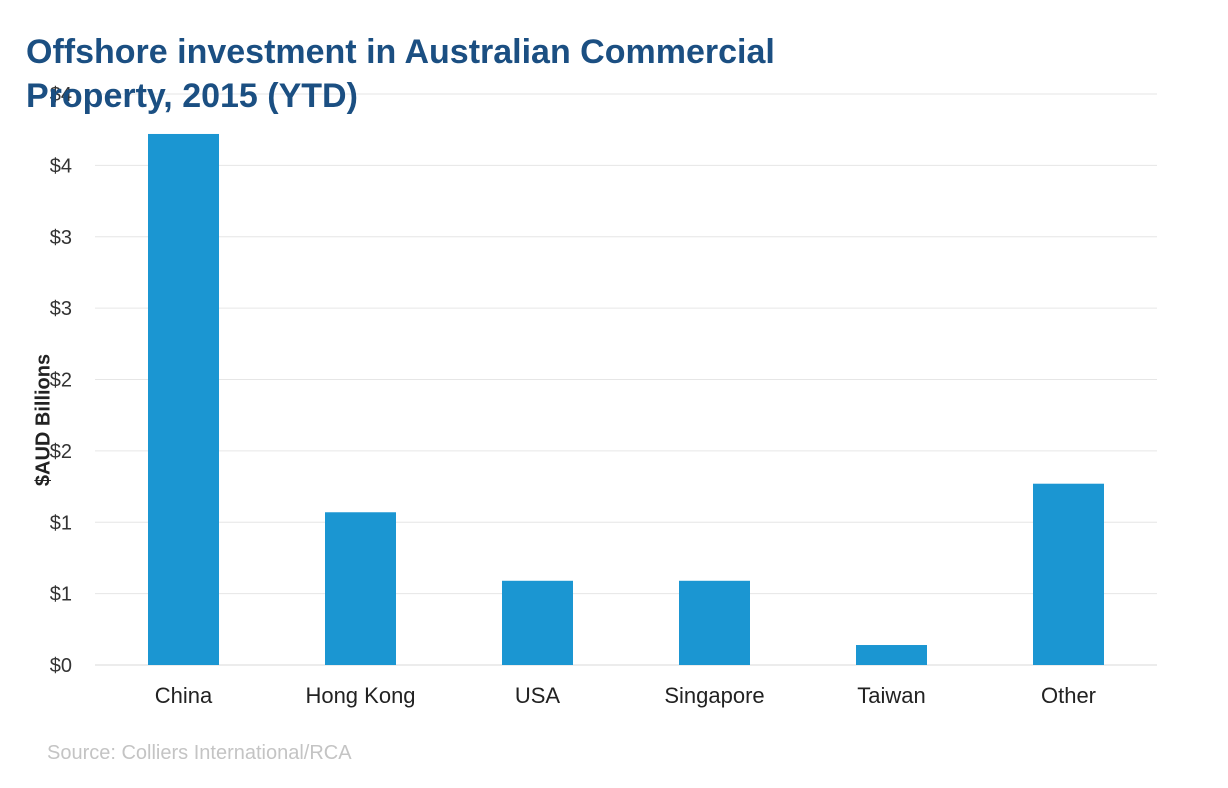 The image size is (1228, 788). Describe the element at coordinates (184, 695) in the screenshot. I see `x-tick-label: China` at that location.